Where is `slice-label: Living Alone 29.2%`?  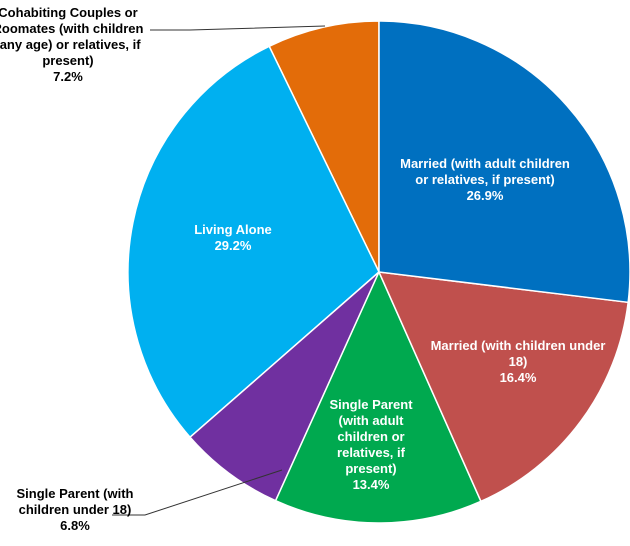 slice-label: Living Alone 29.2% is located at coordinates (233, 238).